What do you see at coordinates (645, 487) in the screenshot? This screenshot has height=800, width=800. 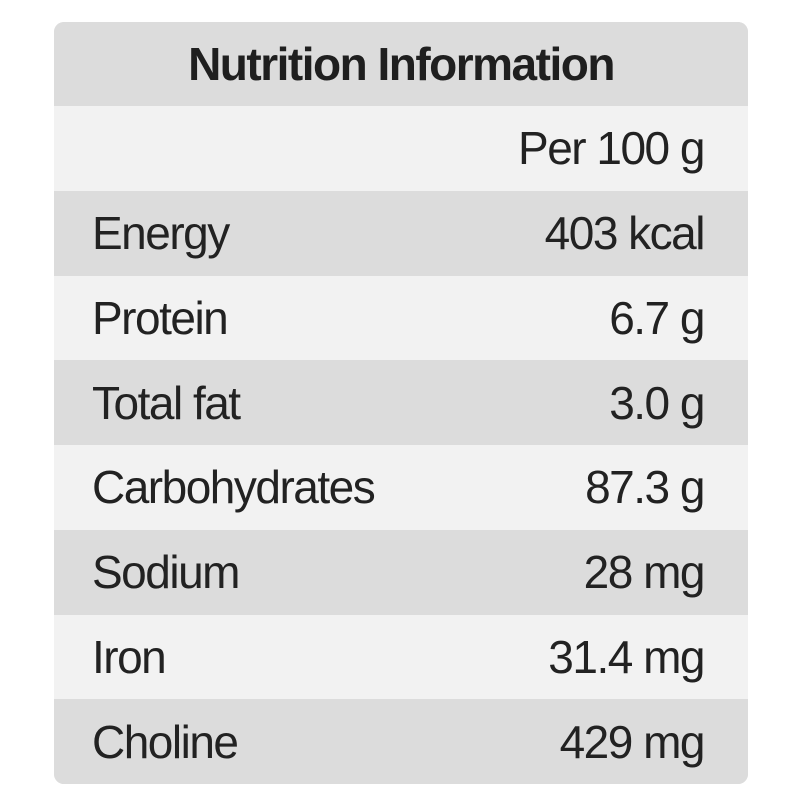 I see `nutrient-value: 87.3 g` at bounding box center [645, 487].